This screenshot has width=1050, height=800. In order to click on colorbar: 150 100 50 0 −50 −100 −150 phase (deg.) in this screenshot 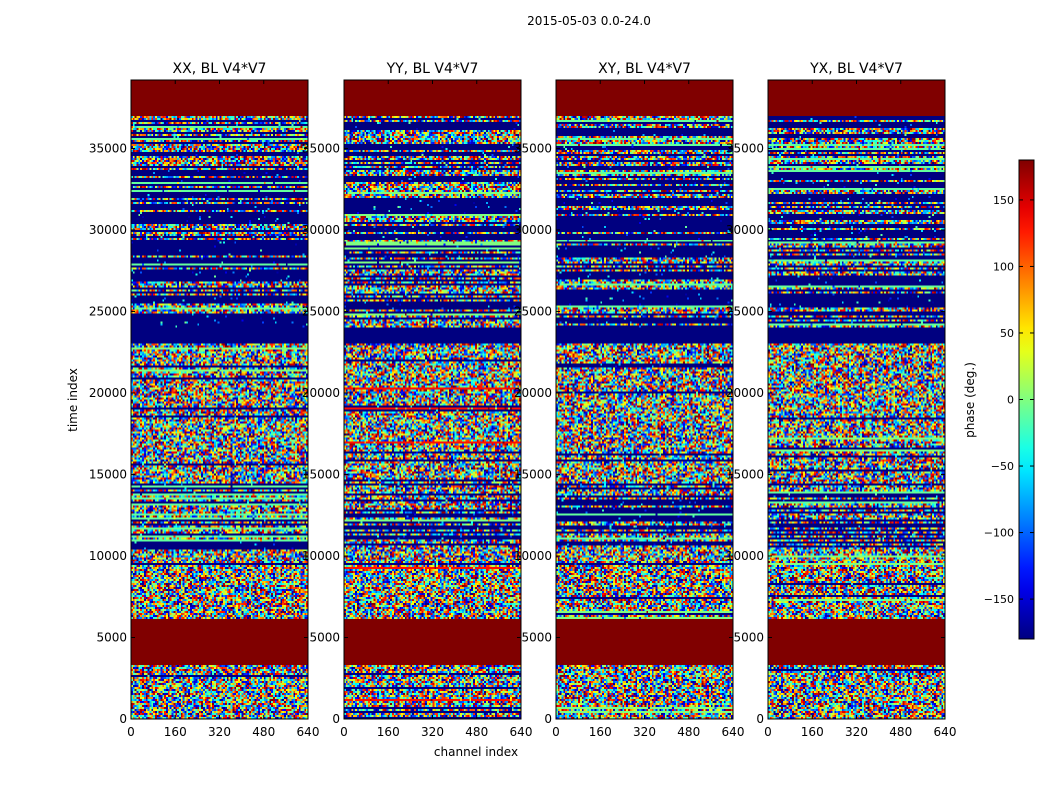, I will do `click(999, 399)`.